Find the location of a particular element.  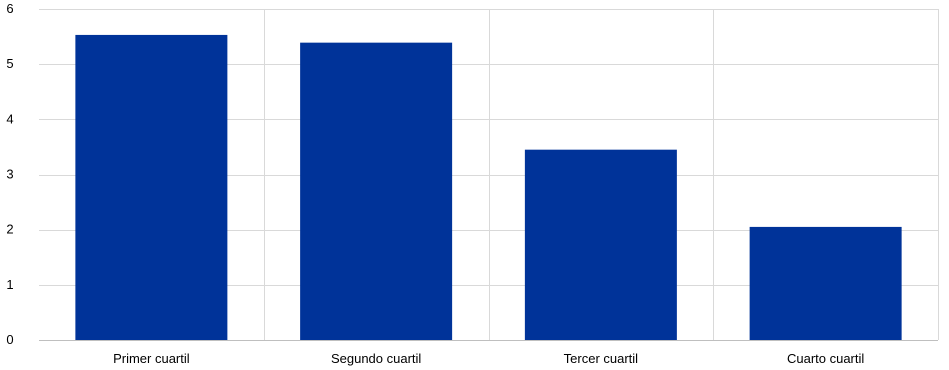

y-tick-labels: 0 1 2 3 4 5 6 is located at coordinates (9, 174).